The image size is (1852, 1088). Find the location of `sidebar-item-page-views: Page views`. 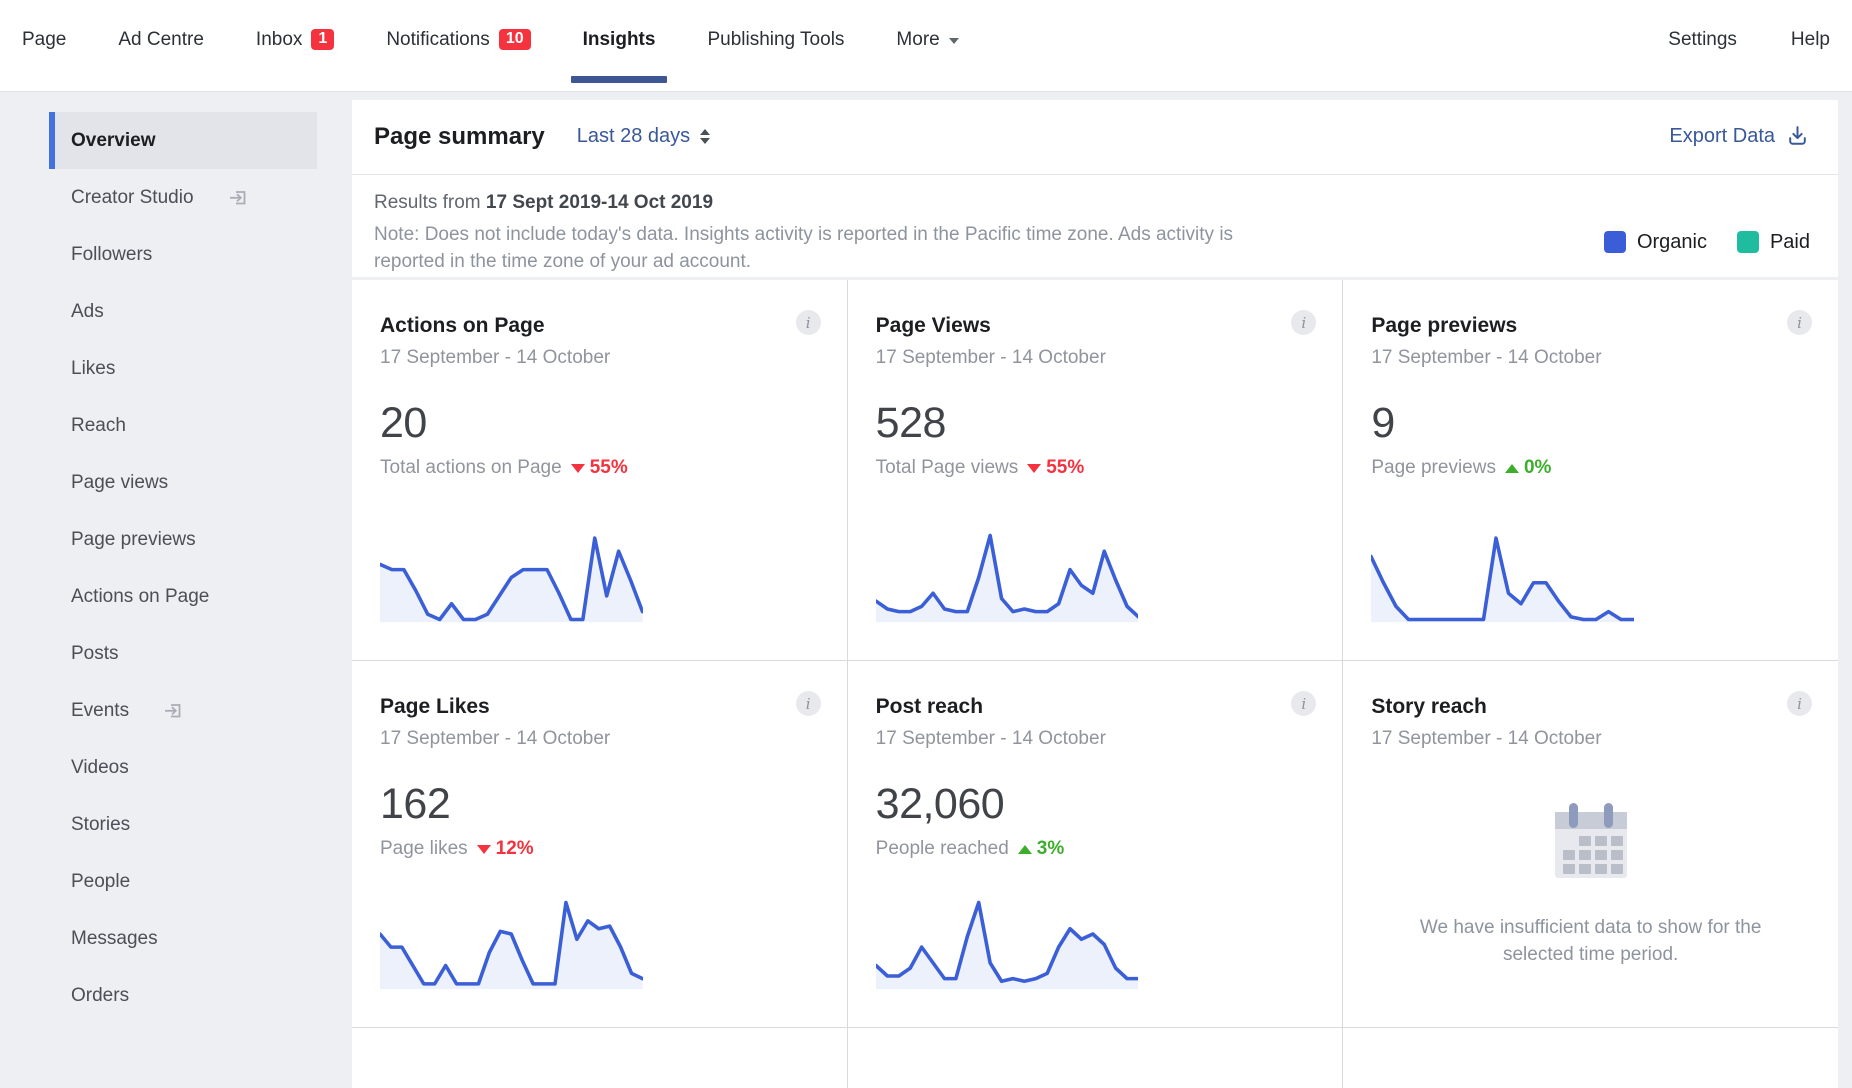

sidebar-item-page-views: Page views is located at coordinates (183, 482).